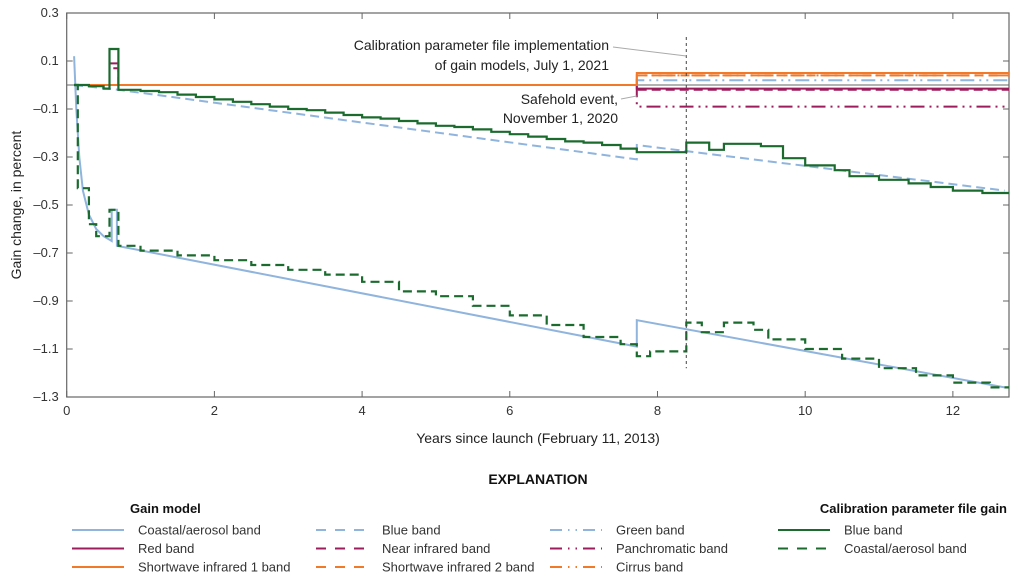 This screenshot has width=1019, height=578. Describe the element at coordinates (16, 205) in the screenshot. I see `y-axis-label: Gain change, in percent` at that location.